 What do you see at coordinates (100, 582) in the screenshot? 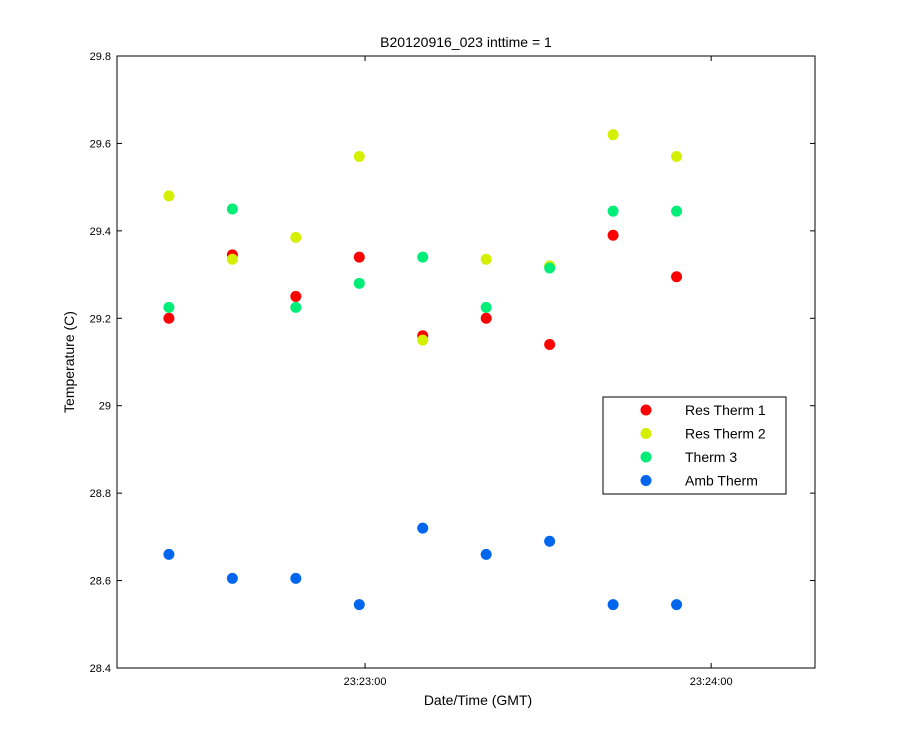
I see `y-tick-label: 28.6` at bounding box center [100, 582].